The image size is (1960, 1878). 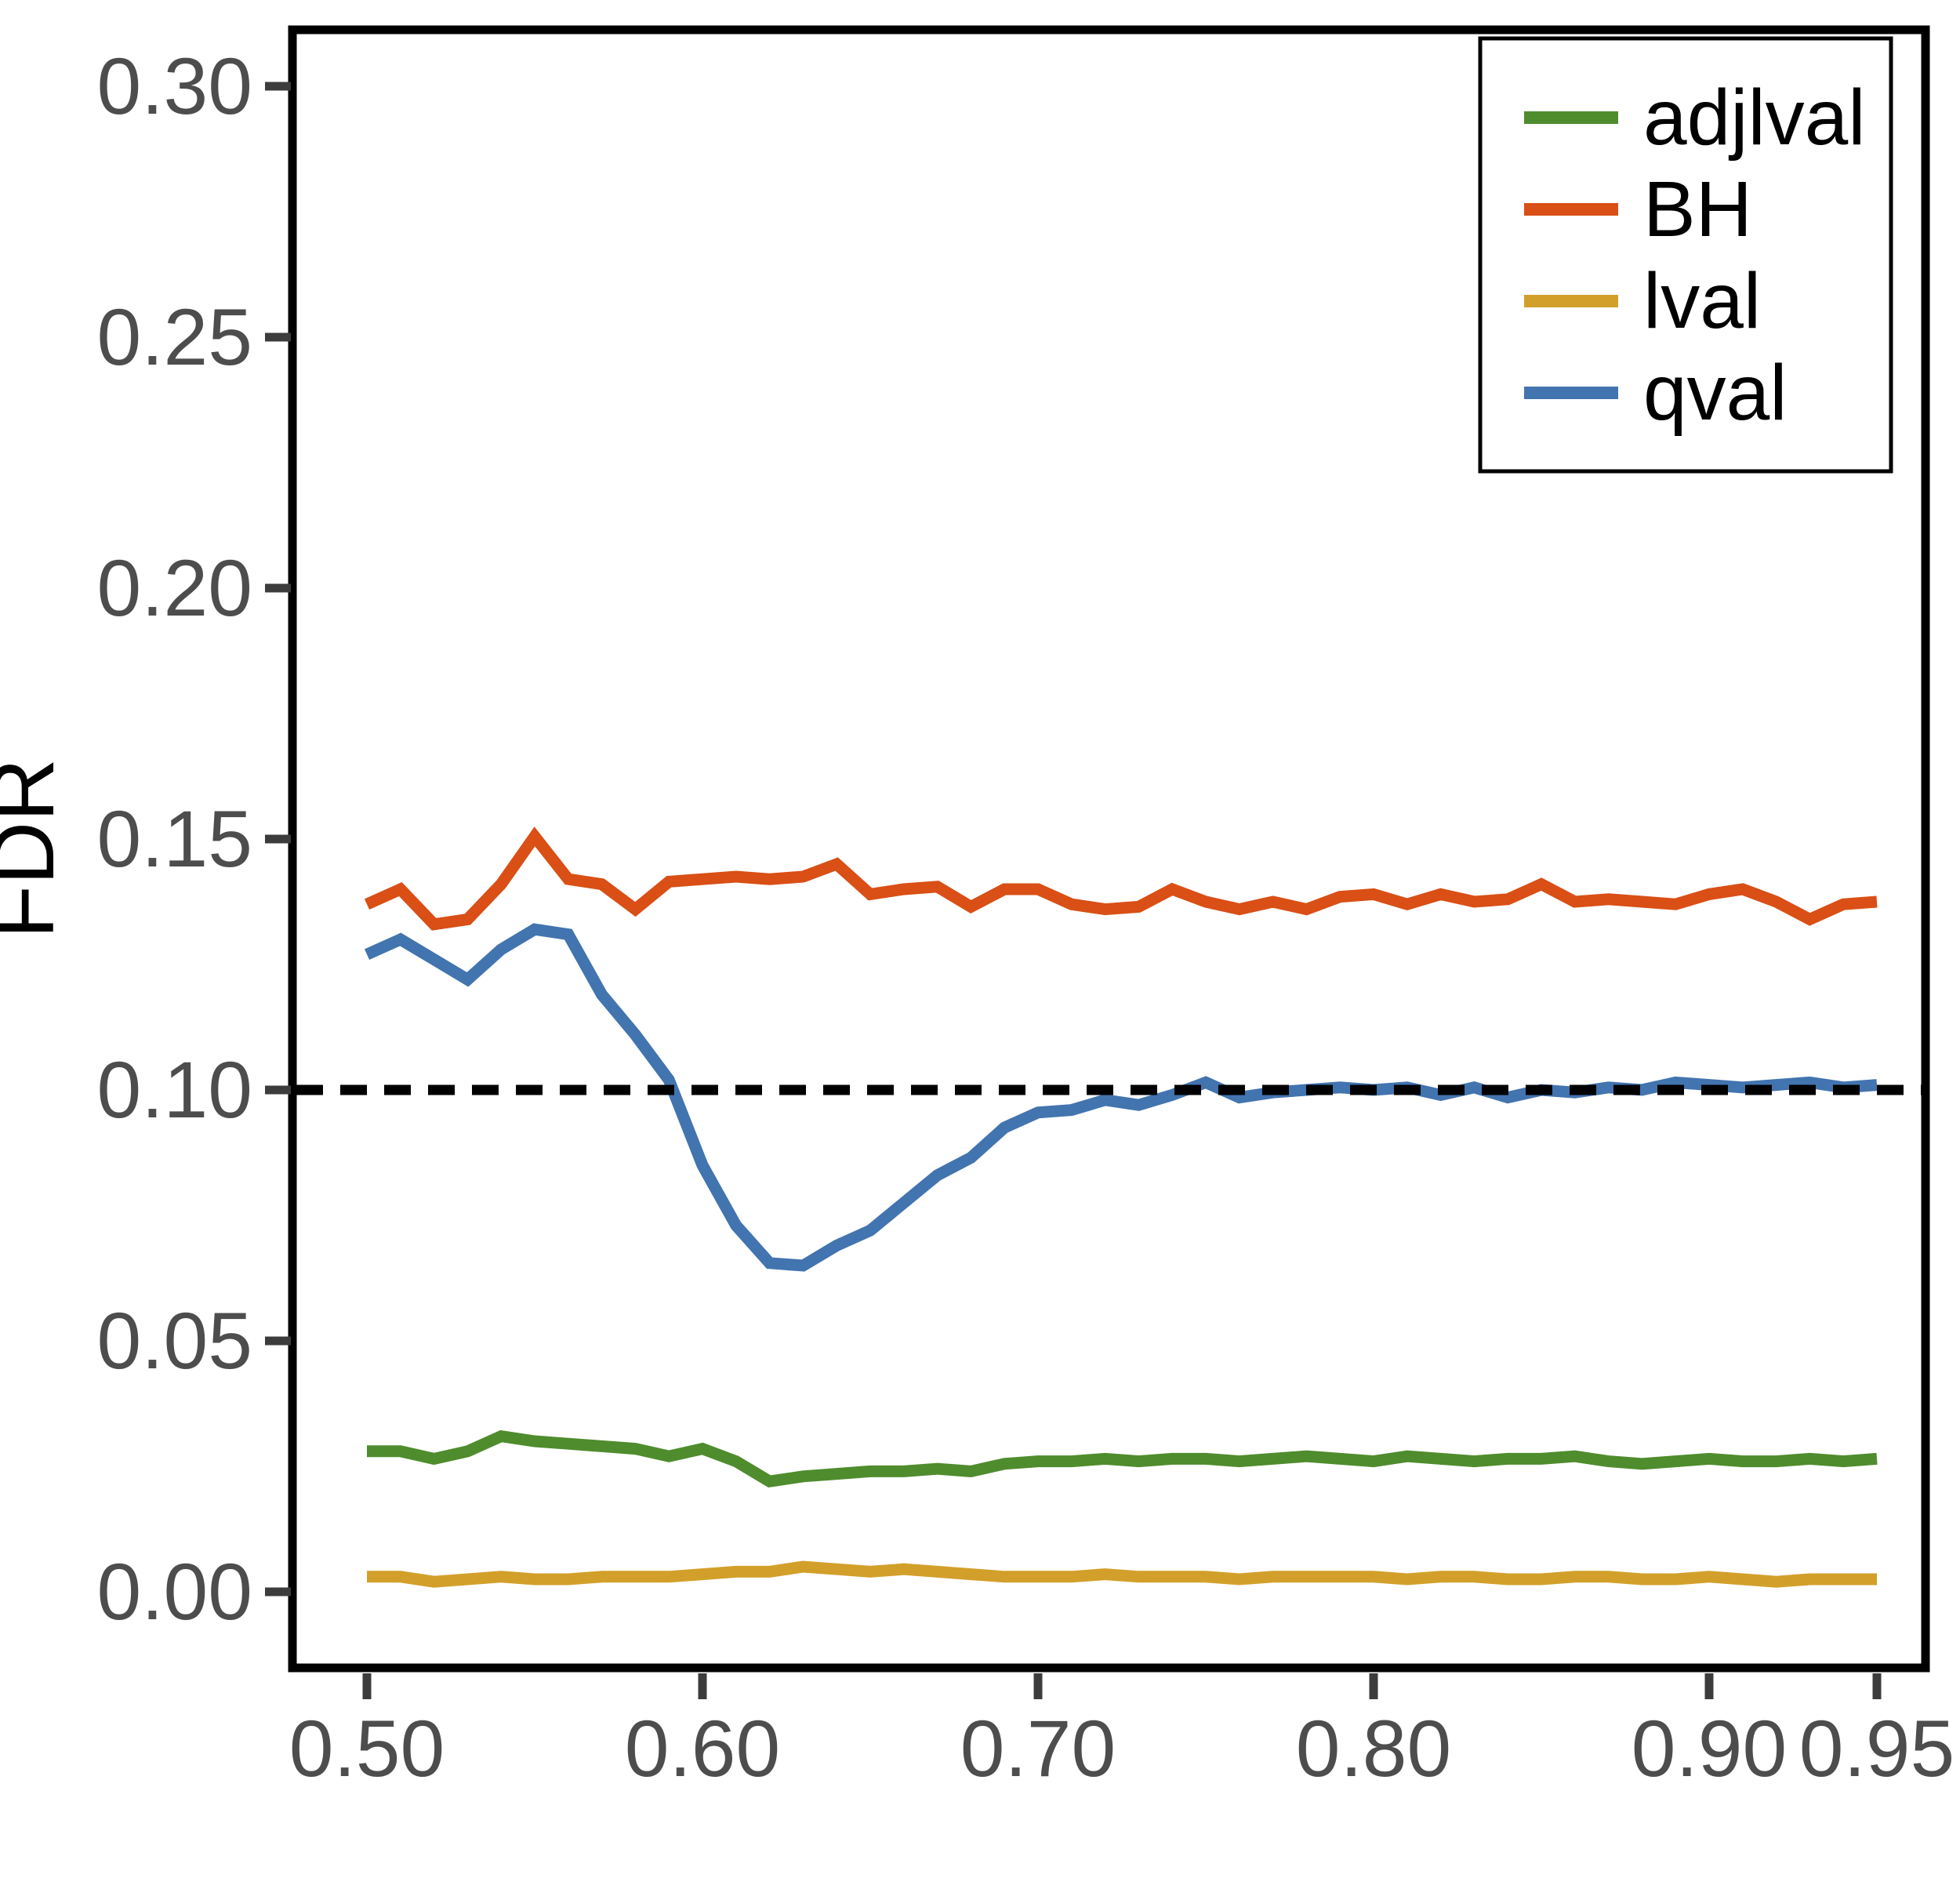 I want to click on y-tick-label: 0.30, so click(x=174, y=86).